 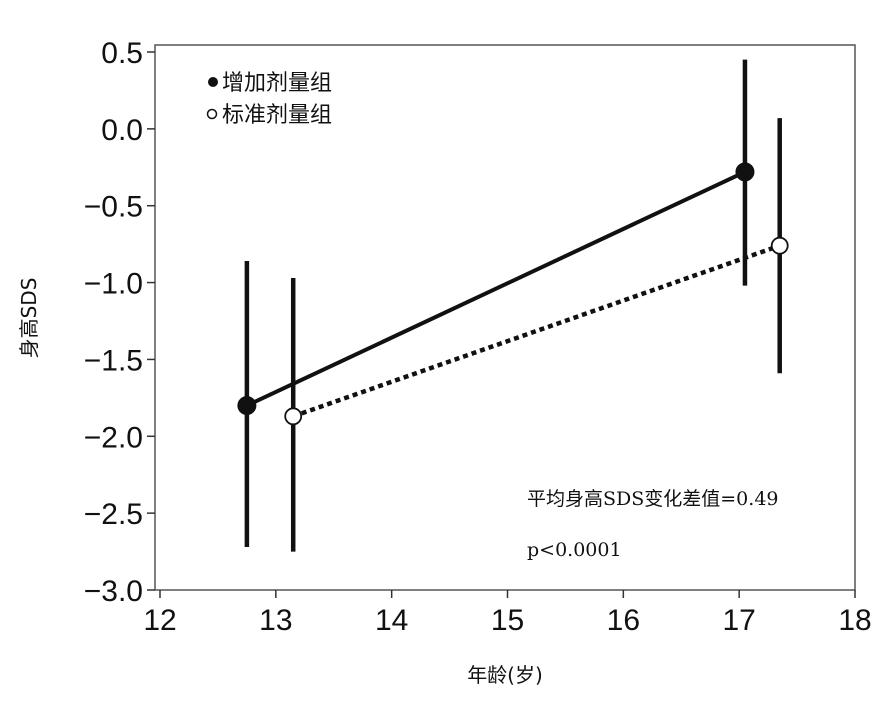 I want to click on annotation-difference: 平均身高SDS变化差值=0.49, so click(x=653, y=499).